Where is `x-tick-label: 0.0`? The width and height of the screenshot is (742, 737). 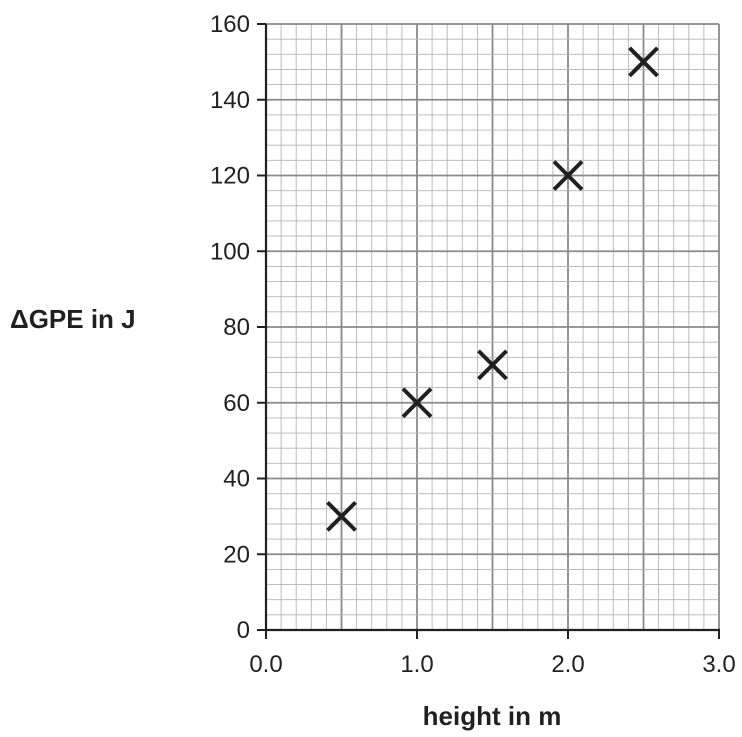 x-tick-label: 0.0 is located at coordinates (265, 664).